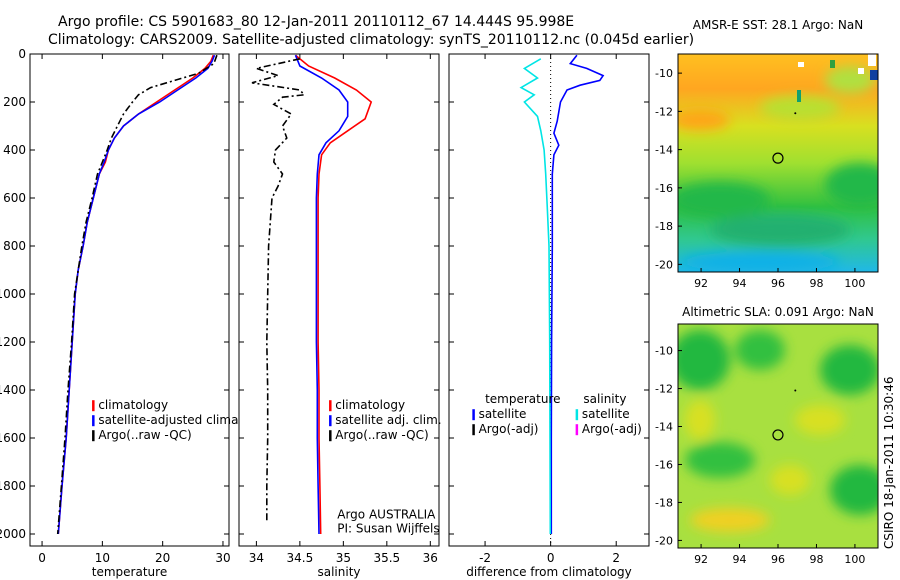 The image size is (900, 580). Describe the element at coordinates (778, 435) in the screenshot. I see `altimetry-argo-position-marker` at that location.